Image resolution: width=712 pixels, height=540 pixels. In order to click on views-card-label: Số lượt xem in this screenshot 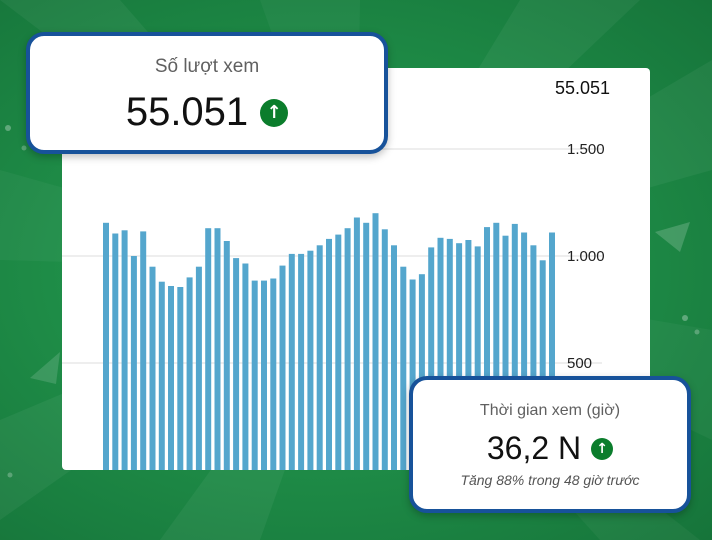, I will do `click(207, 66)`.